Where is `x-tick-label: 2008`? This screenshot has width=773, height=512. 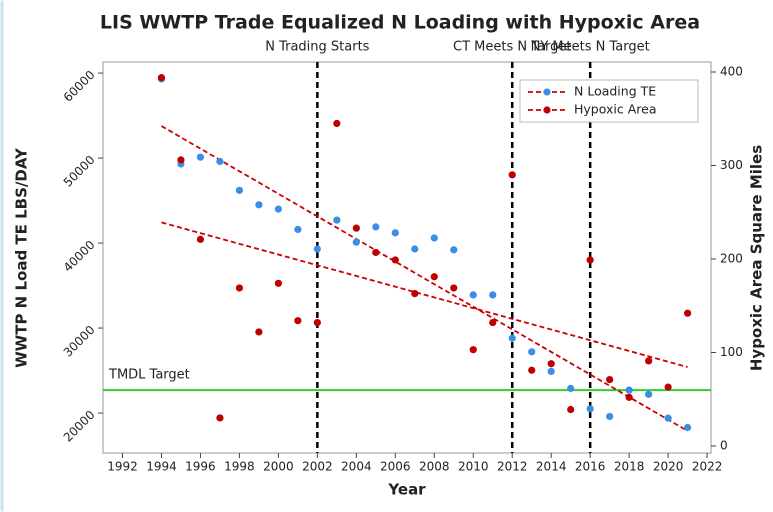 x-tick-label: 2008 is located at coordinates (434, 467).